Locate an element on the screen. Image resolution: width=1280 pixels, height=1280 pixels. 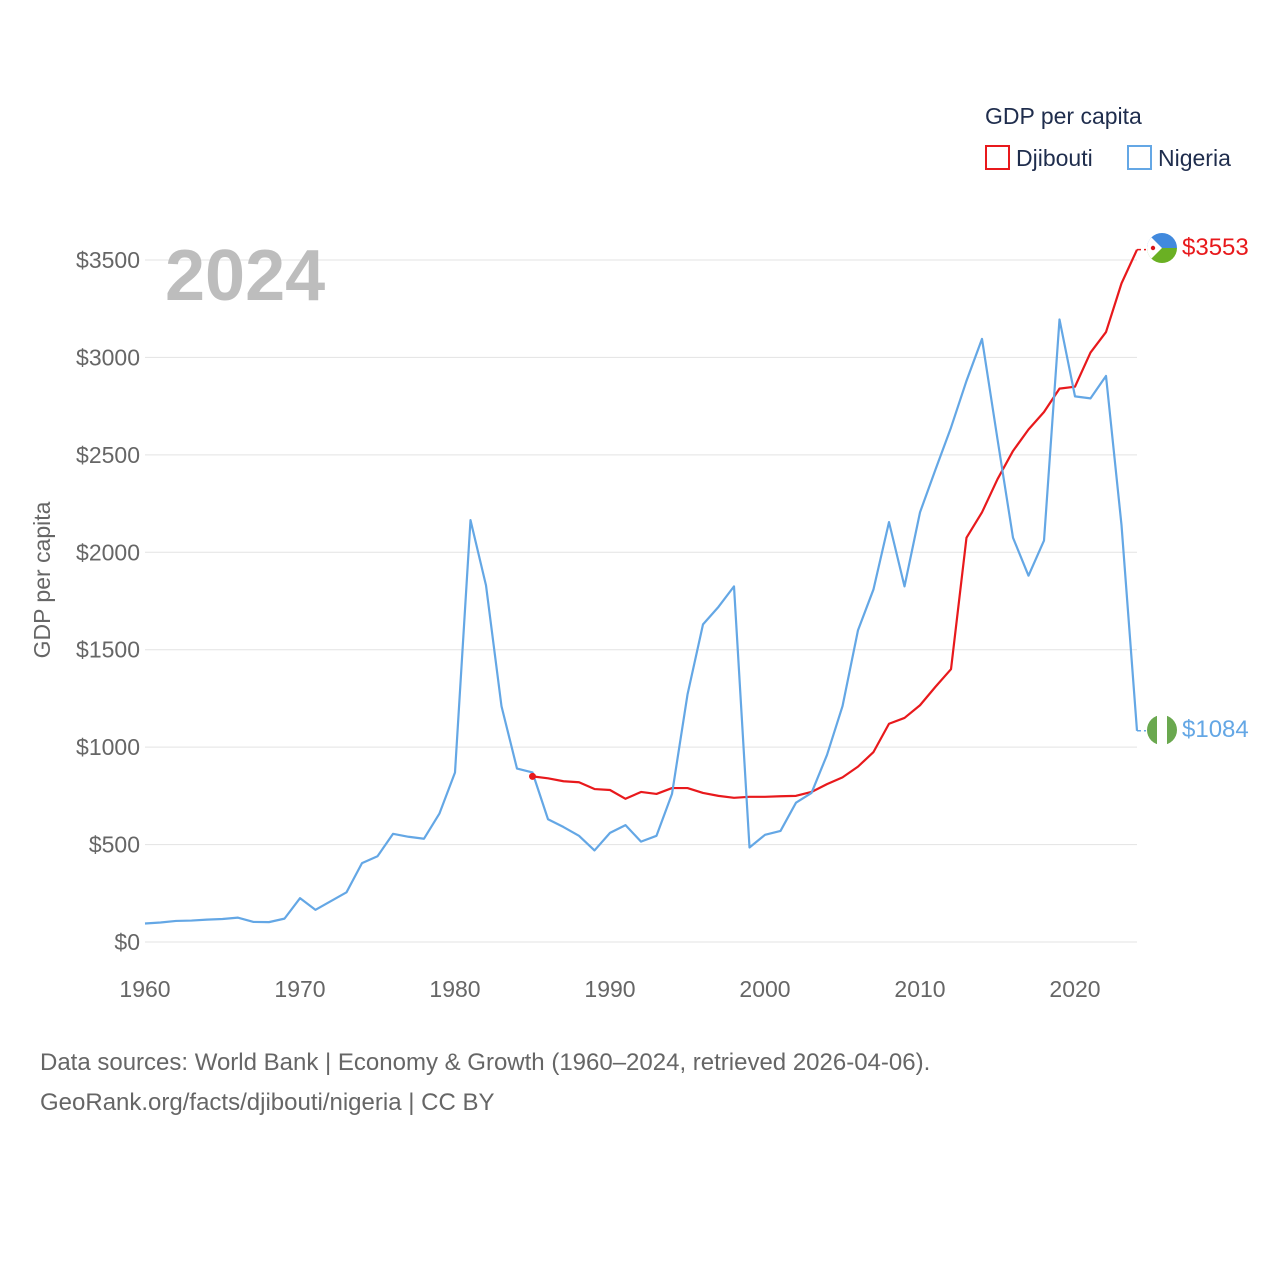
y-tick-label: $1500 is located at coordinates (108, 650).